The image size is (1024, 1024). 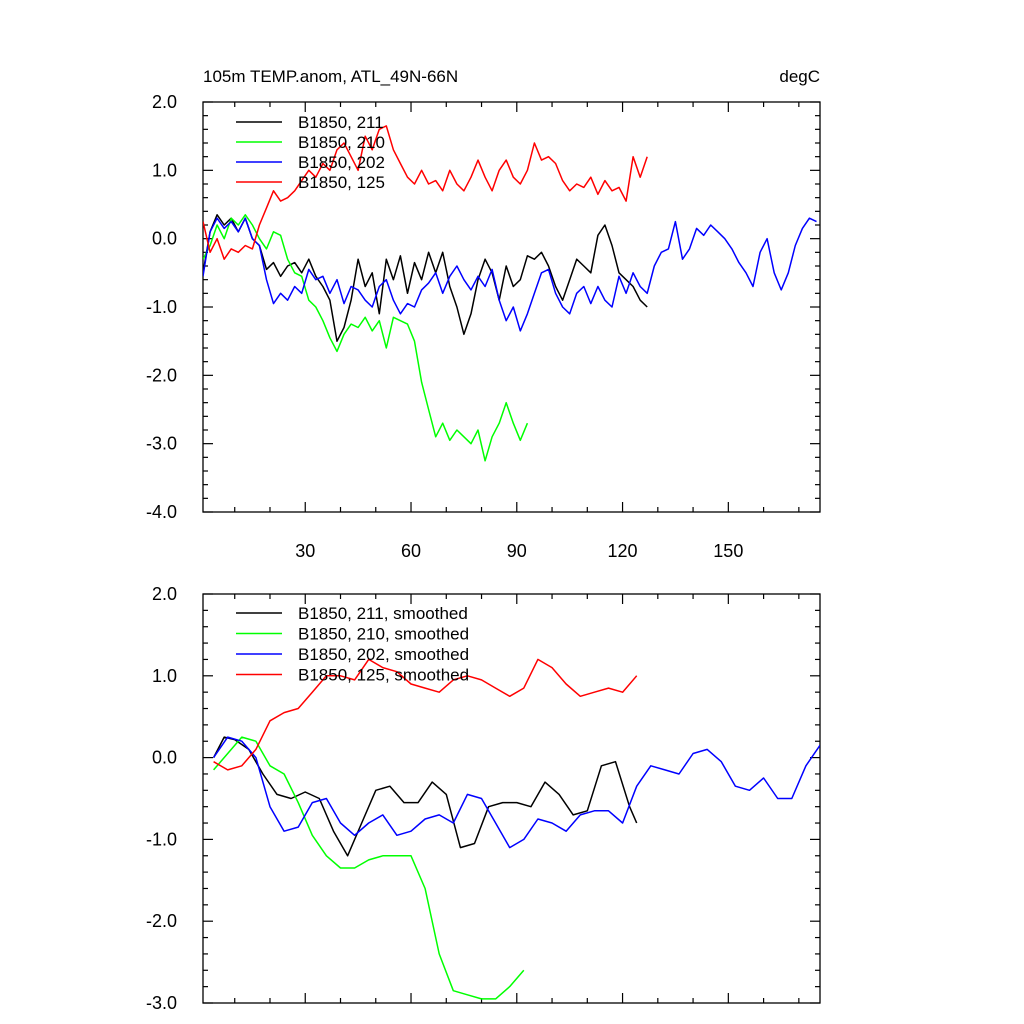 I want to click on bottom-legend-label: B1850, 202, smoothed, so click(x=383, y=654).